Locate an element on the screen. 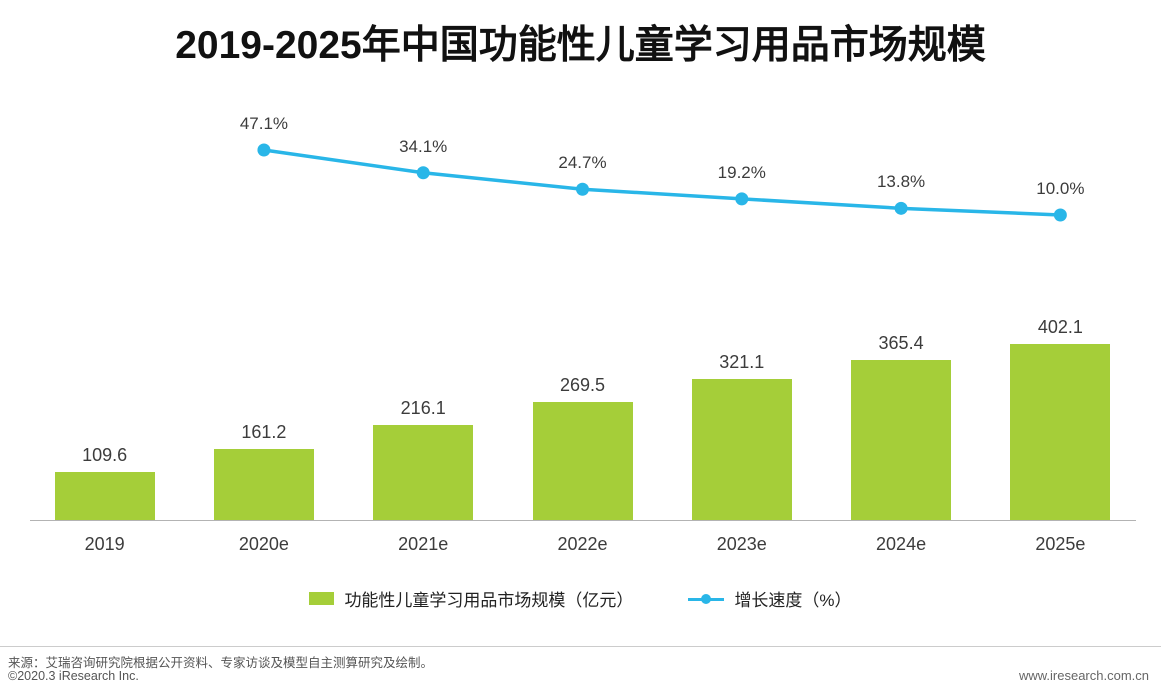  growth-line is located at coordinates (662, 182).